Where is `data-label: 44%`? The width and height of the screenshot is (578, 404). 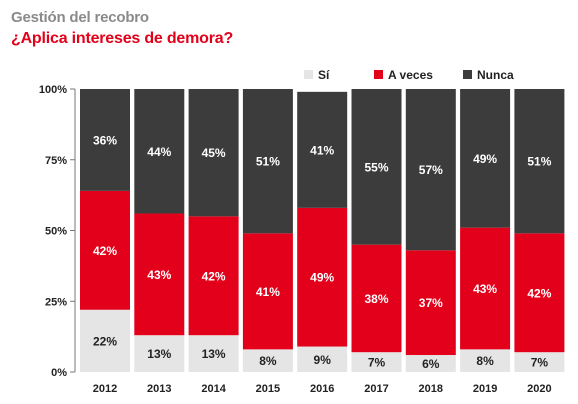 data-label: 44% is located at coordinates (159, 152).